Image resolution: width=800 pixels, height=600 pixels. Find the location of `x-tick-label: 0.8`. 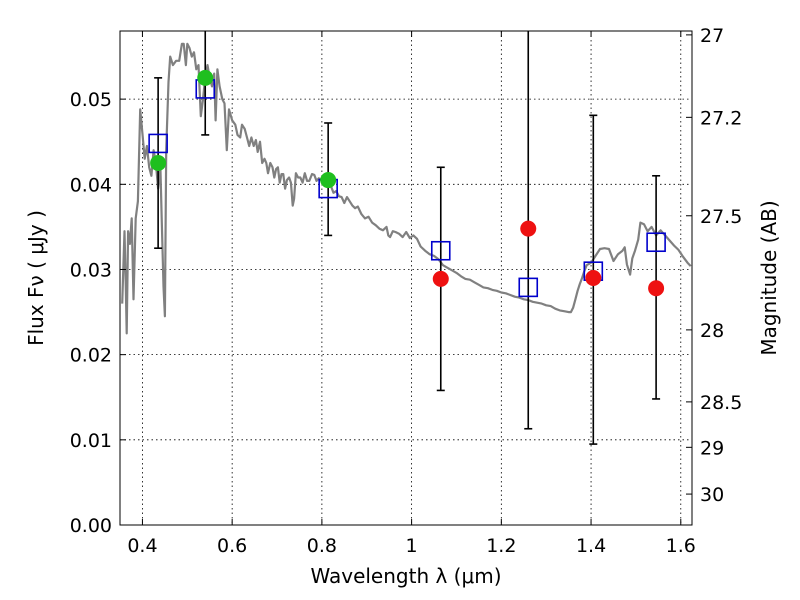

x-tick-label: 0.8 is located at coordinates (322, 546).